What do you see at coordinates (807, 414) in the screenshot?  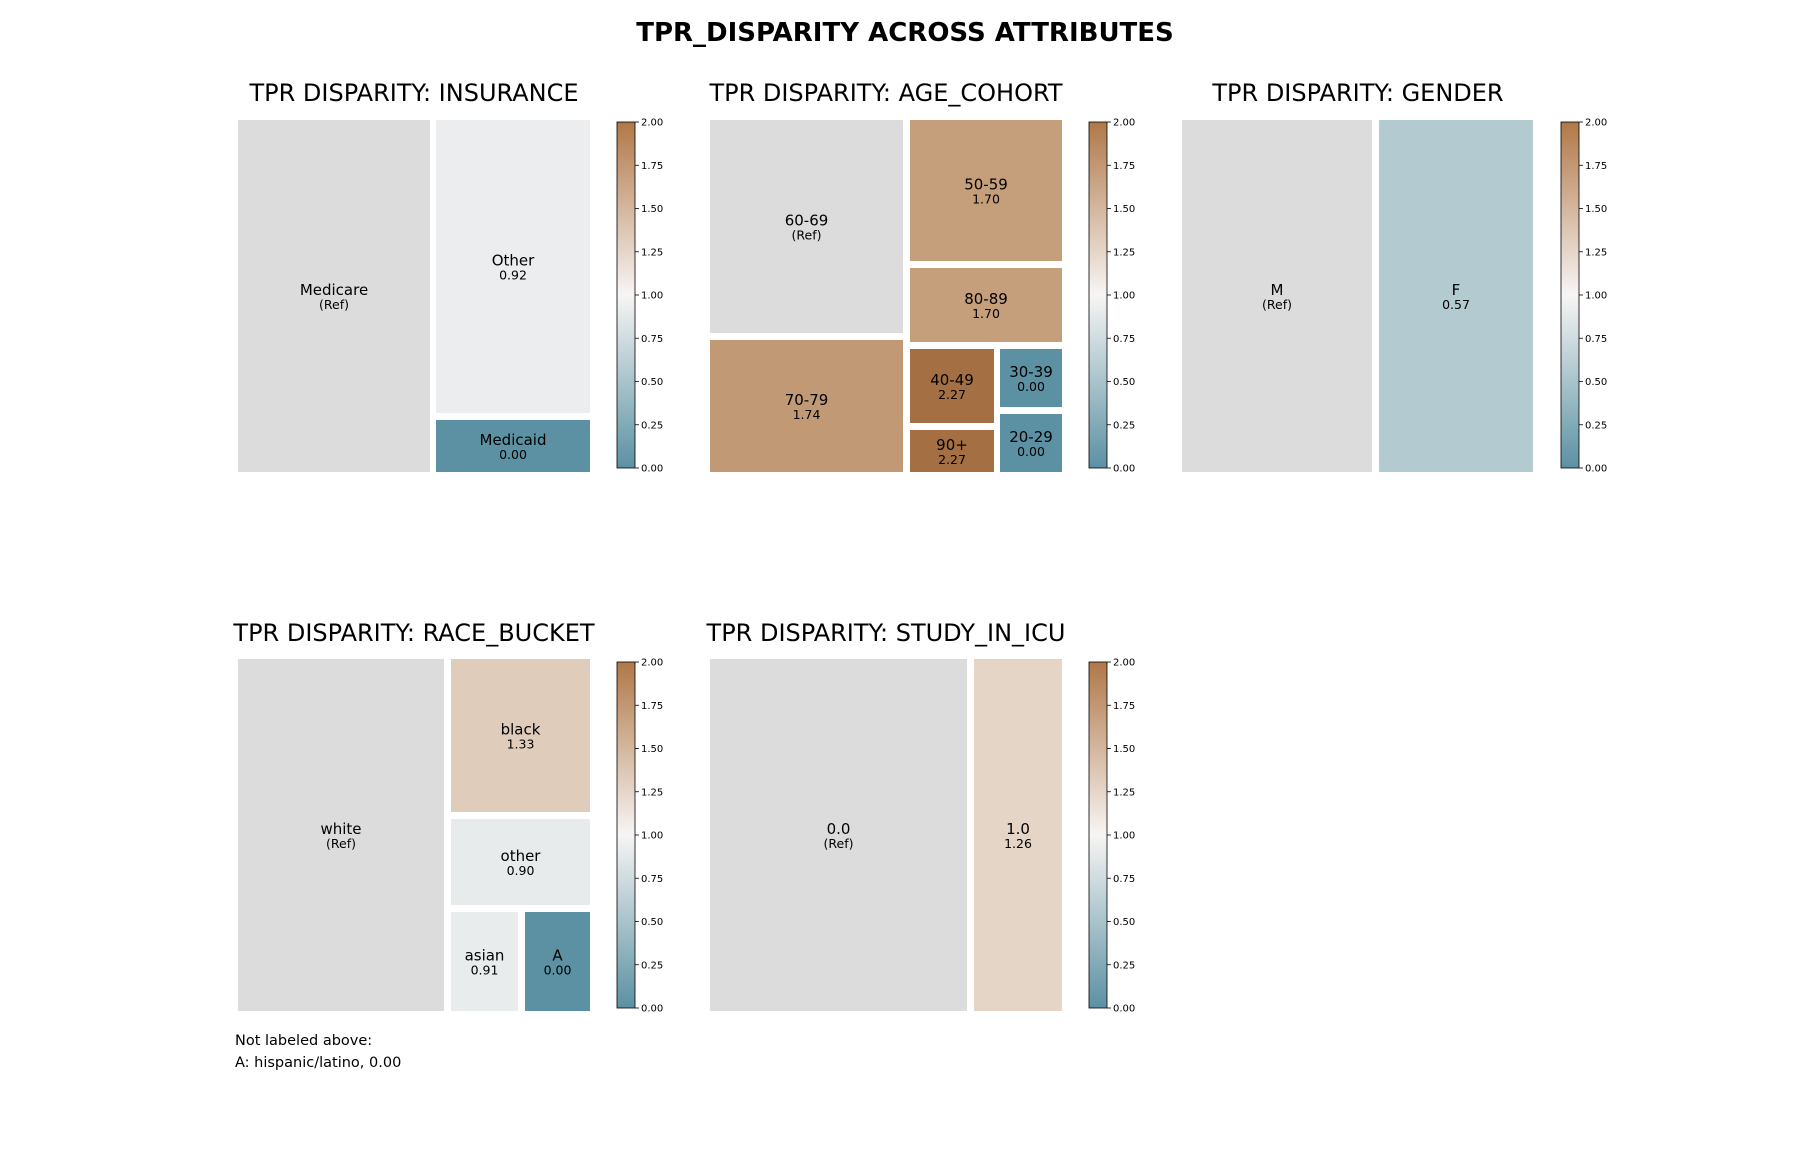 I see `cell-value: 1.74` at bounding box center [807, 414].